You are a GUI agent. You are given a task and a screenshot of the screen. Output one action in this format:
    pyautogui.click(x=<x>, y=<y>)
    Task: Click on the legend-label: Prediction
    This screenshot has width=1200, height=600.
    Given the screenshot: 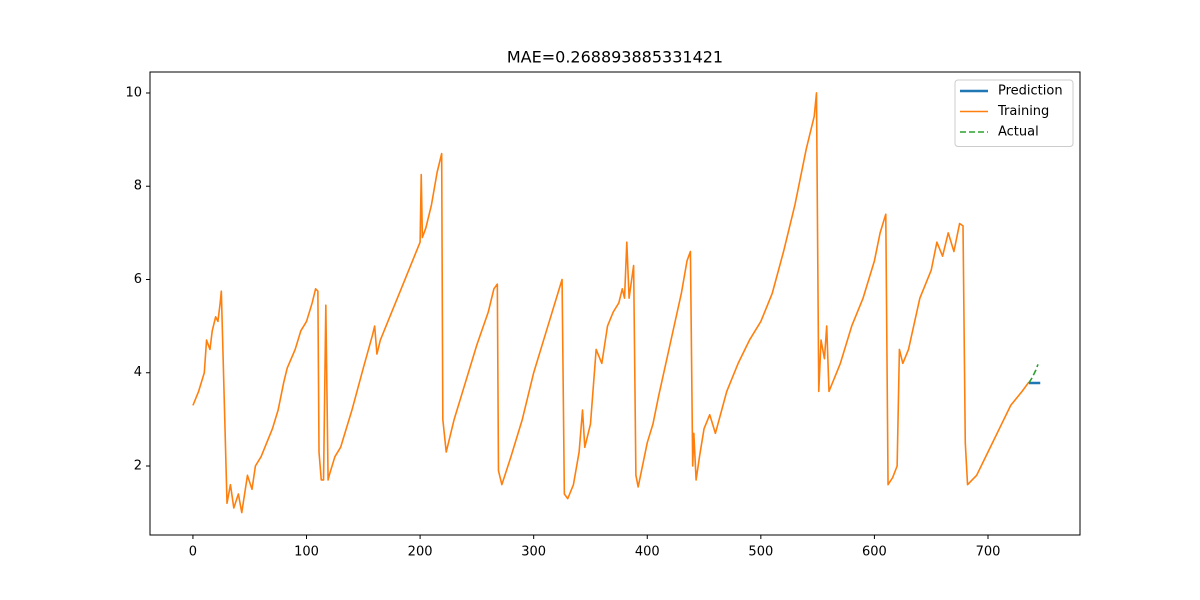 What is the action you would take?
    pyautogui.click(x=1030, y=91)
    